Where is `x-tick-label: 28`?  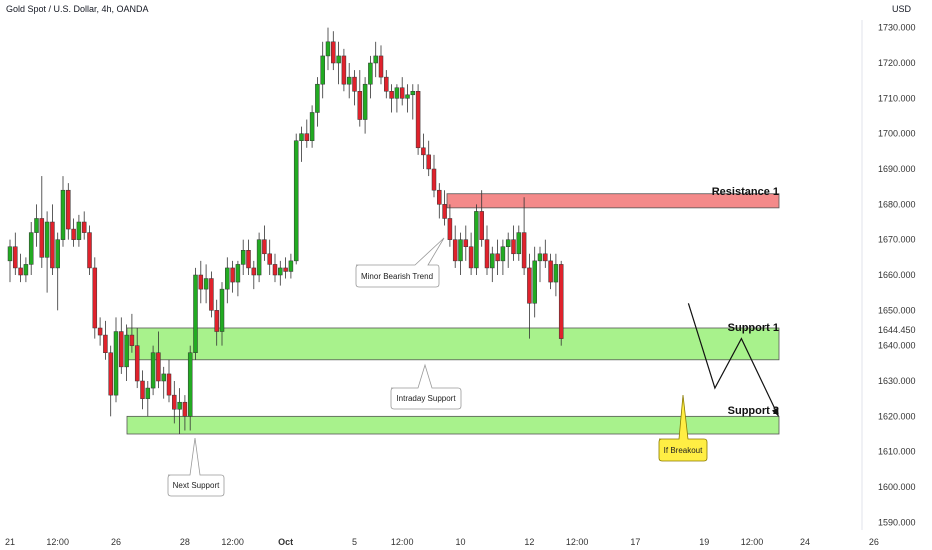
x-tick-label: 28 is located at coordinates (185, 542).